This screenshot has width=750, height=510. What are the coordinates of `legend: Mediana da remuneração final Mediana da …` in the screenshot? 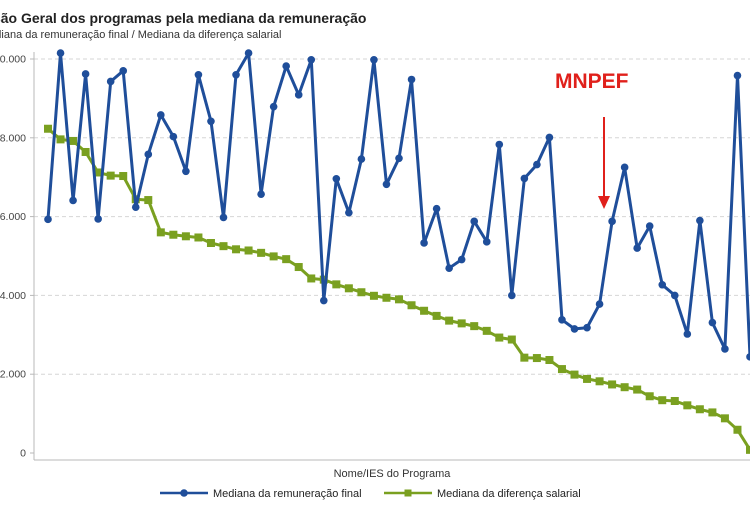 It's located at (370, 494).